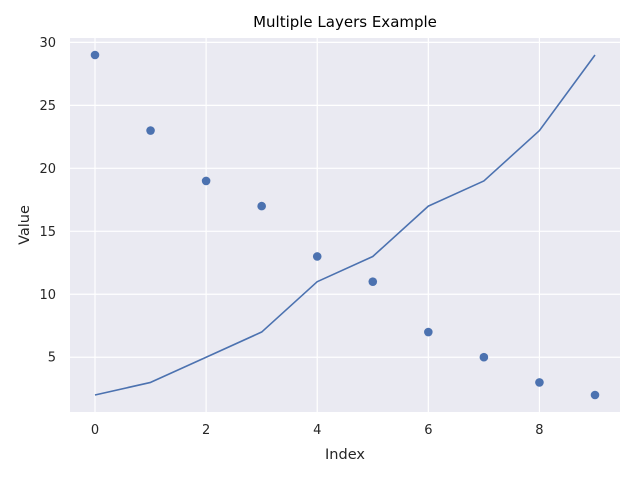 Image resolution: width=640 pixels, height=480 pixels. What do you see at coordinates (52, 358) in the screenshot?
I see `y-tick-label: 5` at bounding box center [52, 358].